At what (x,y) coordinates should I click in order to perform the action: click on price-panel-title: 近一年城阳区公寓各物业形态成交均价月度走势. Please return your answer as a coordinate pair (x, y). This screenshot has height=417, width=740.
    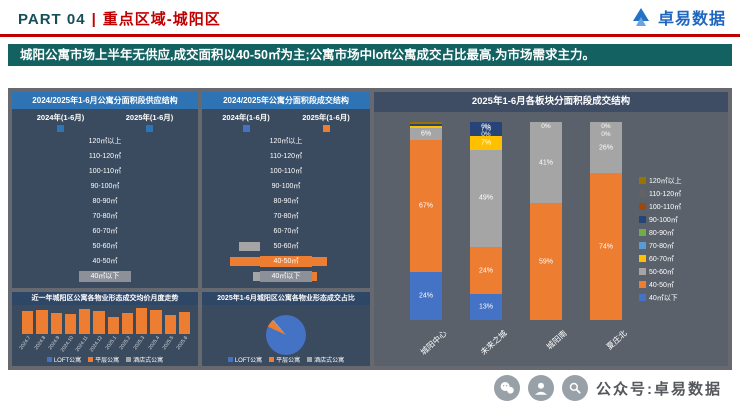
    Looking at the image, I should click on (105, 298).